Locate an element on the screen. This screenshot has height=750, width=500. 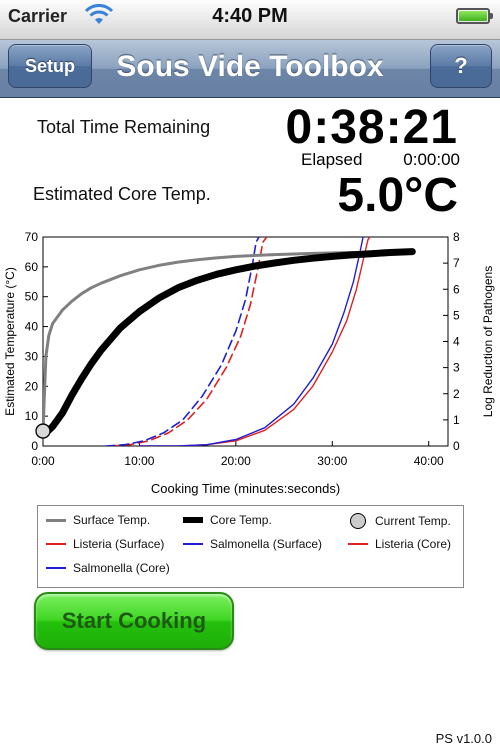
x-tick-label-1: 10:00 is located at coordinates (139, 461).